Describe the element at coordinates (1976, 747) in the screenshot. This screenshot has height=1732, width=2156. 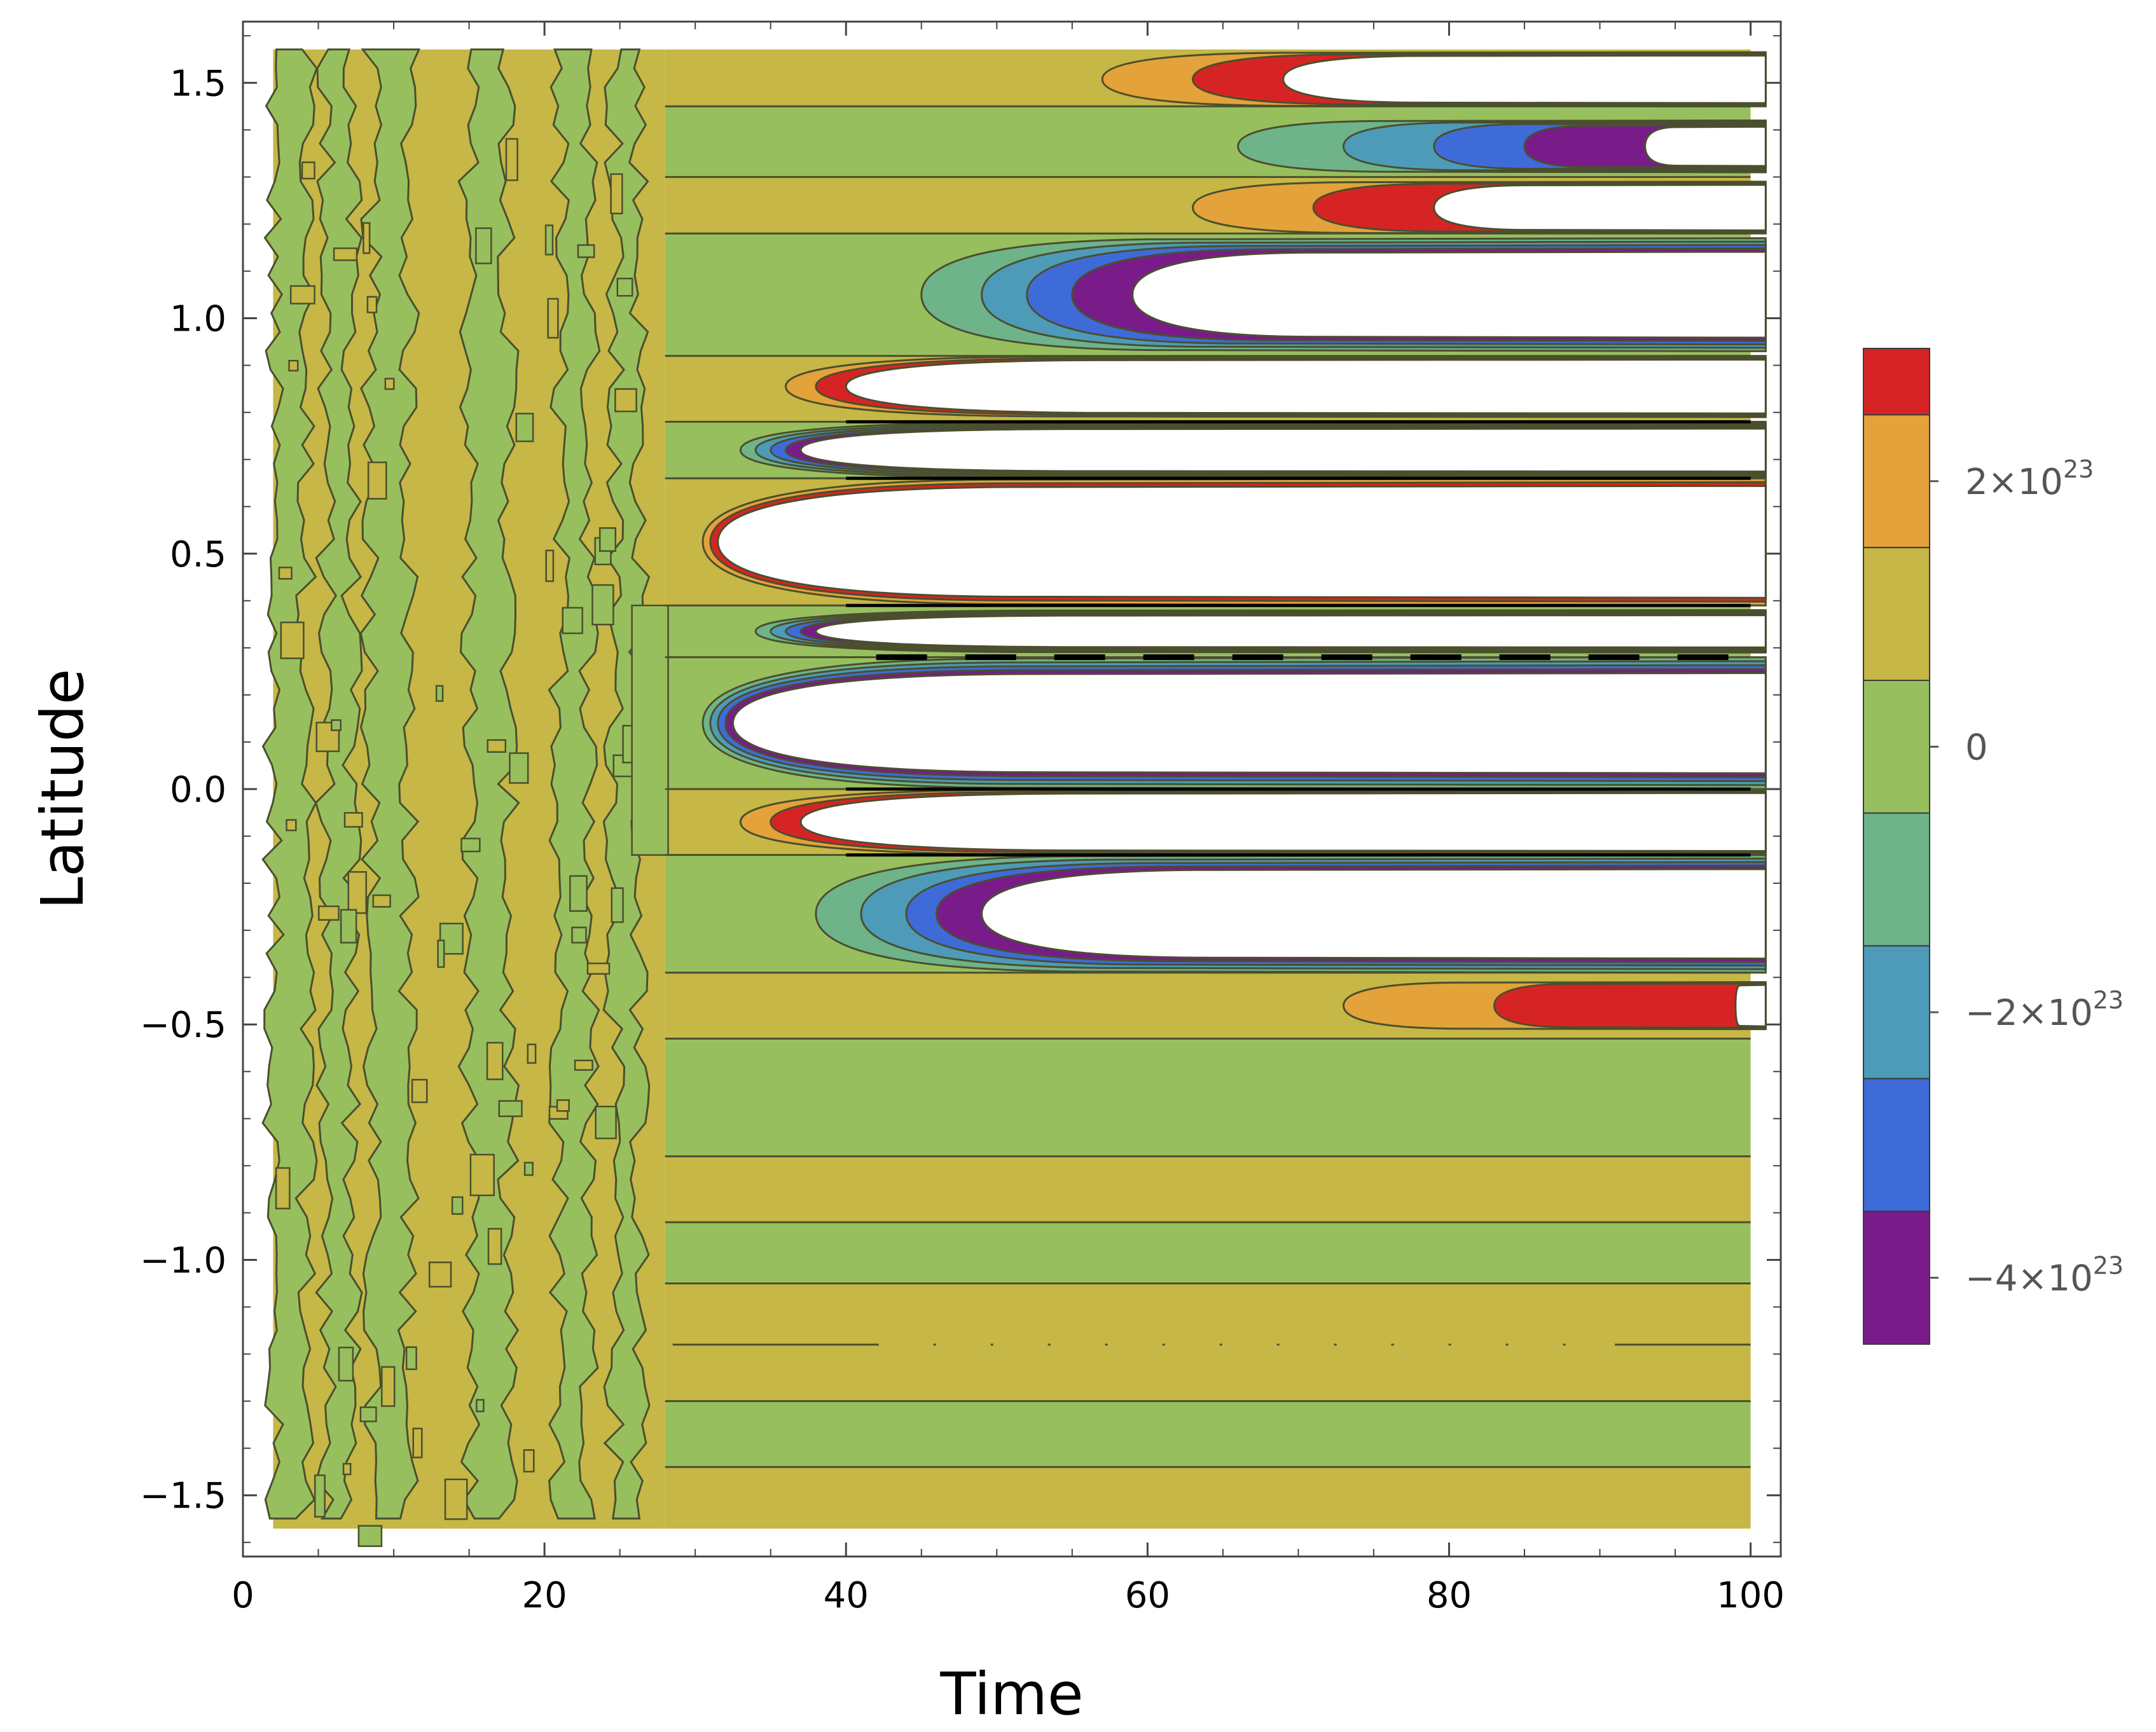
I see `colorbar-label-1: 0` at that location.